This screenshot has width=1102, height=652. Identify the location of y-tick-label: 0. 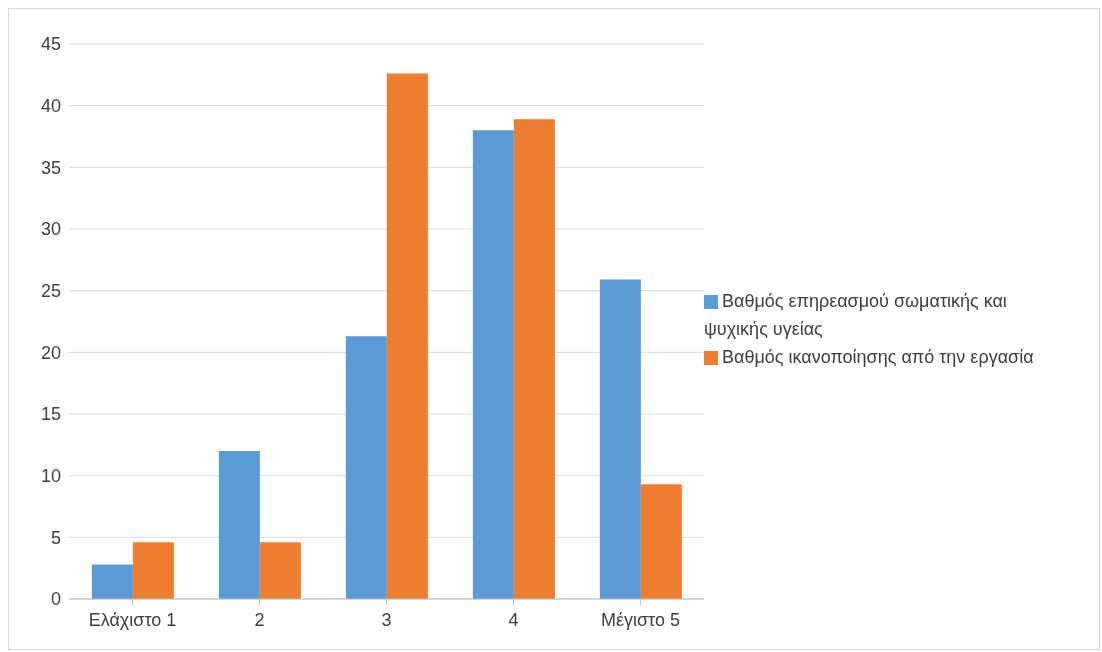
(55, 599).